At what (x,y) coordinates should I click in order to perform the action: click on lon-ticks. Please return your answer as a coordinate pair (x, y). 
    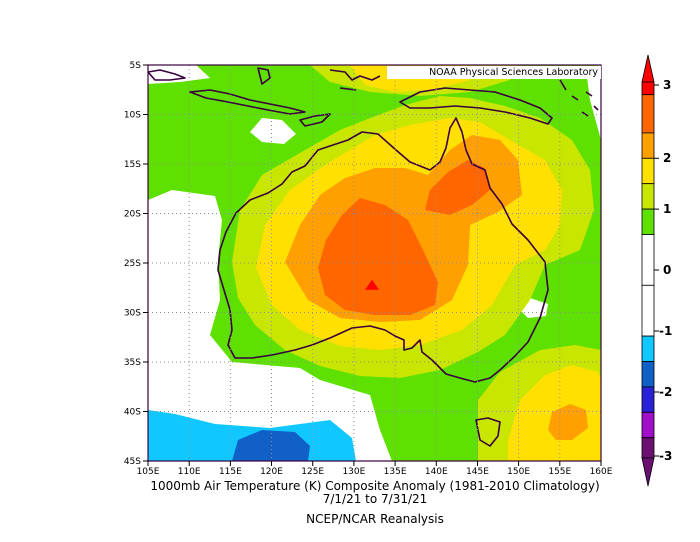
    Looking at the image, I should click on (374, 463).